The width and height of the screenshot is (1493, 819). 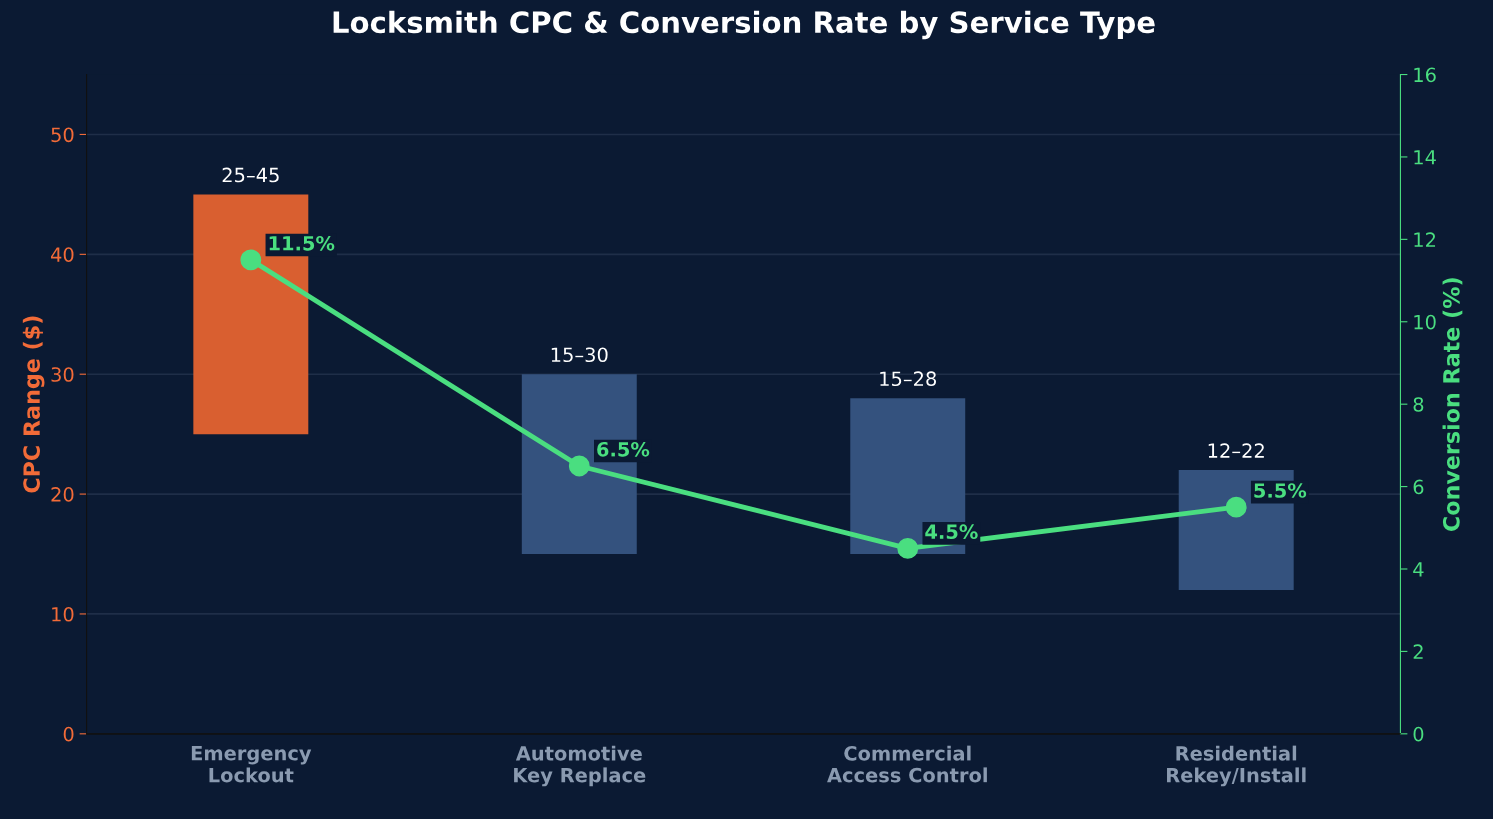 What do you see at coordinates (580, 766) in the screenshot?
I see `x-tick-label: Automotive Key Replace` at bounding box center [580, 766].